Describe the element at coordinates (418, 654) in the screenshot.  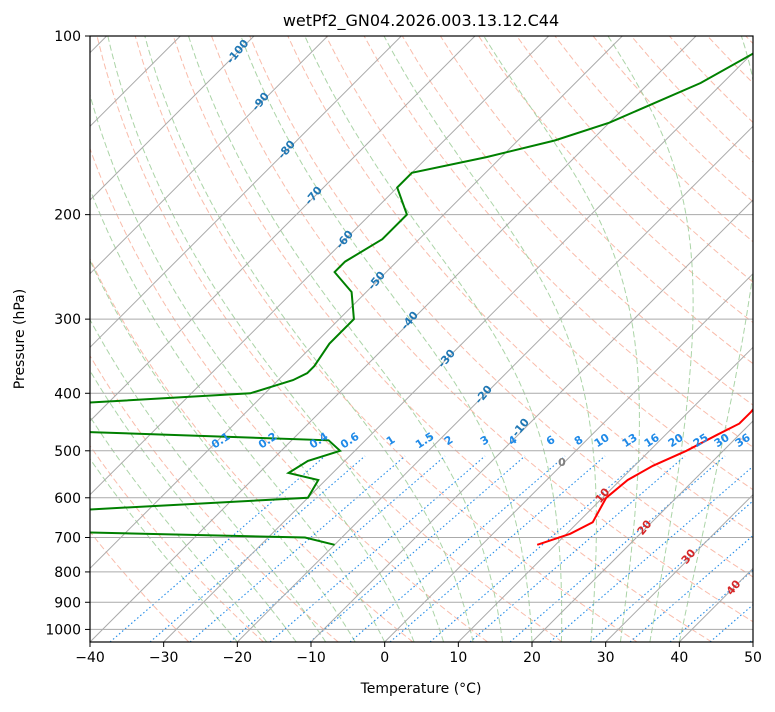
I see `x-axis: −40 −30 −20 −10 0 10 20 30 40 50` at that location.